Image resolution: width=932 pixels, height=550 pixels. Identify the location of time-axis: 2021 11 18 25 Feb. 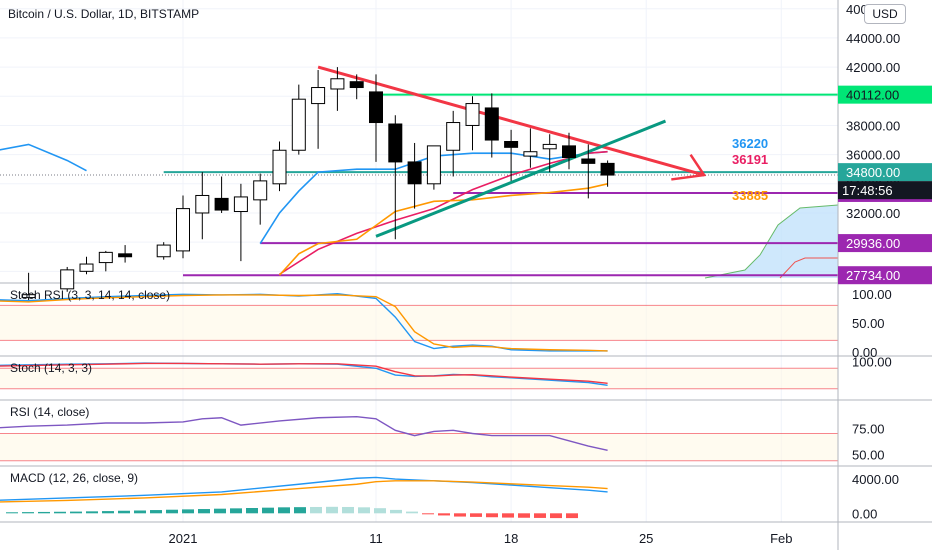
(481, 538).